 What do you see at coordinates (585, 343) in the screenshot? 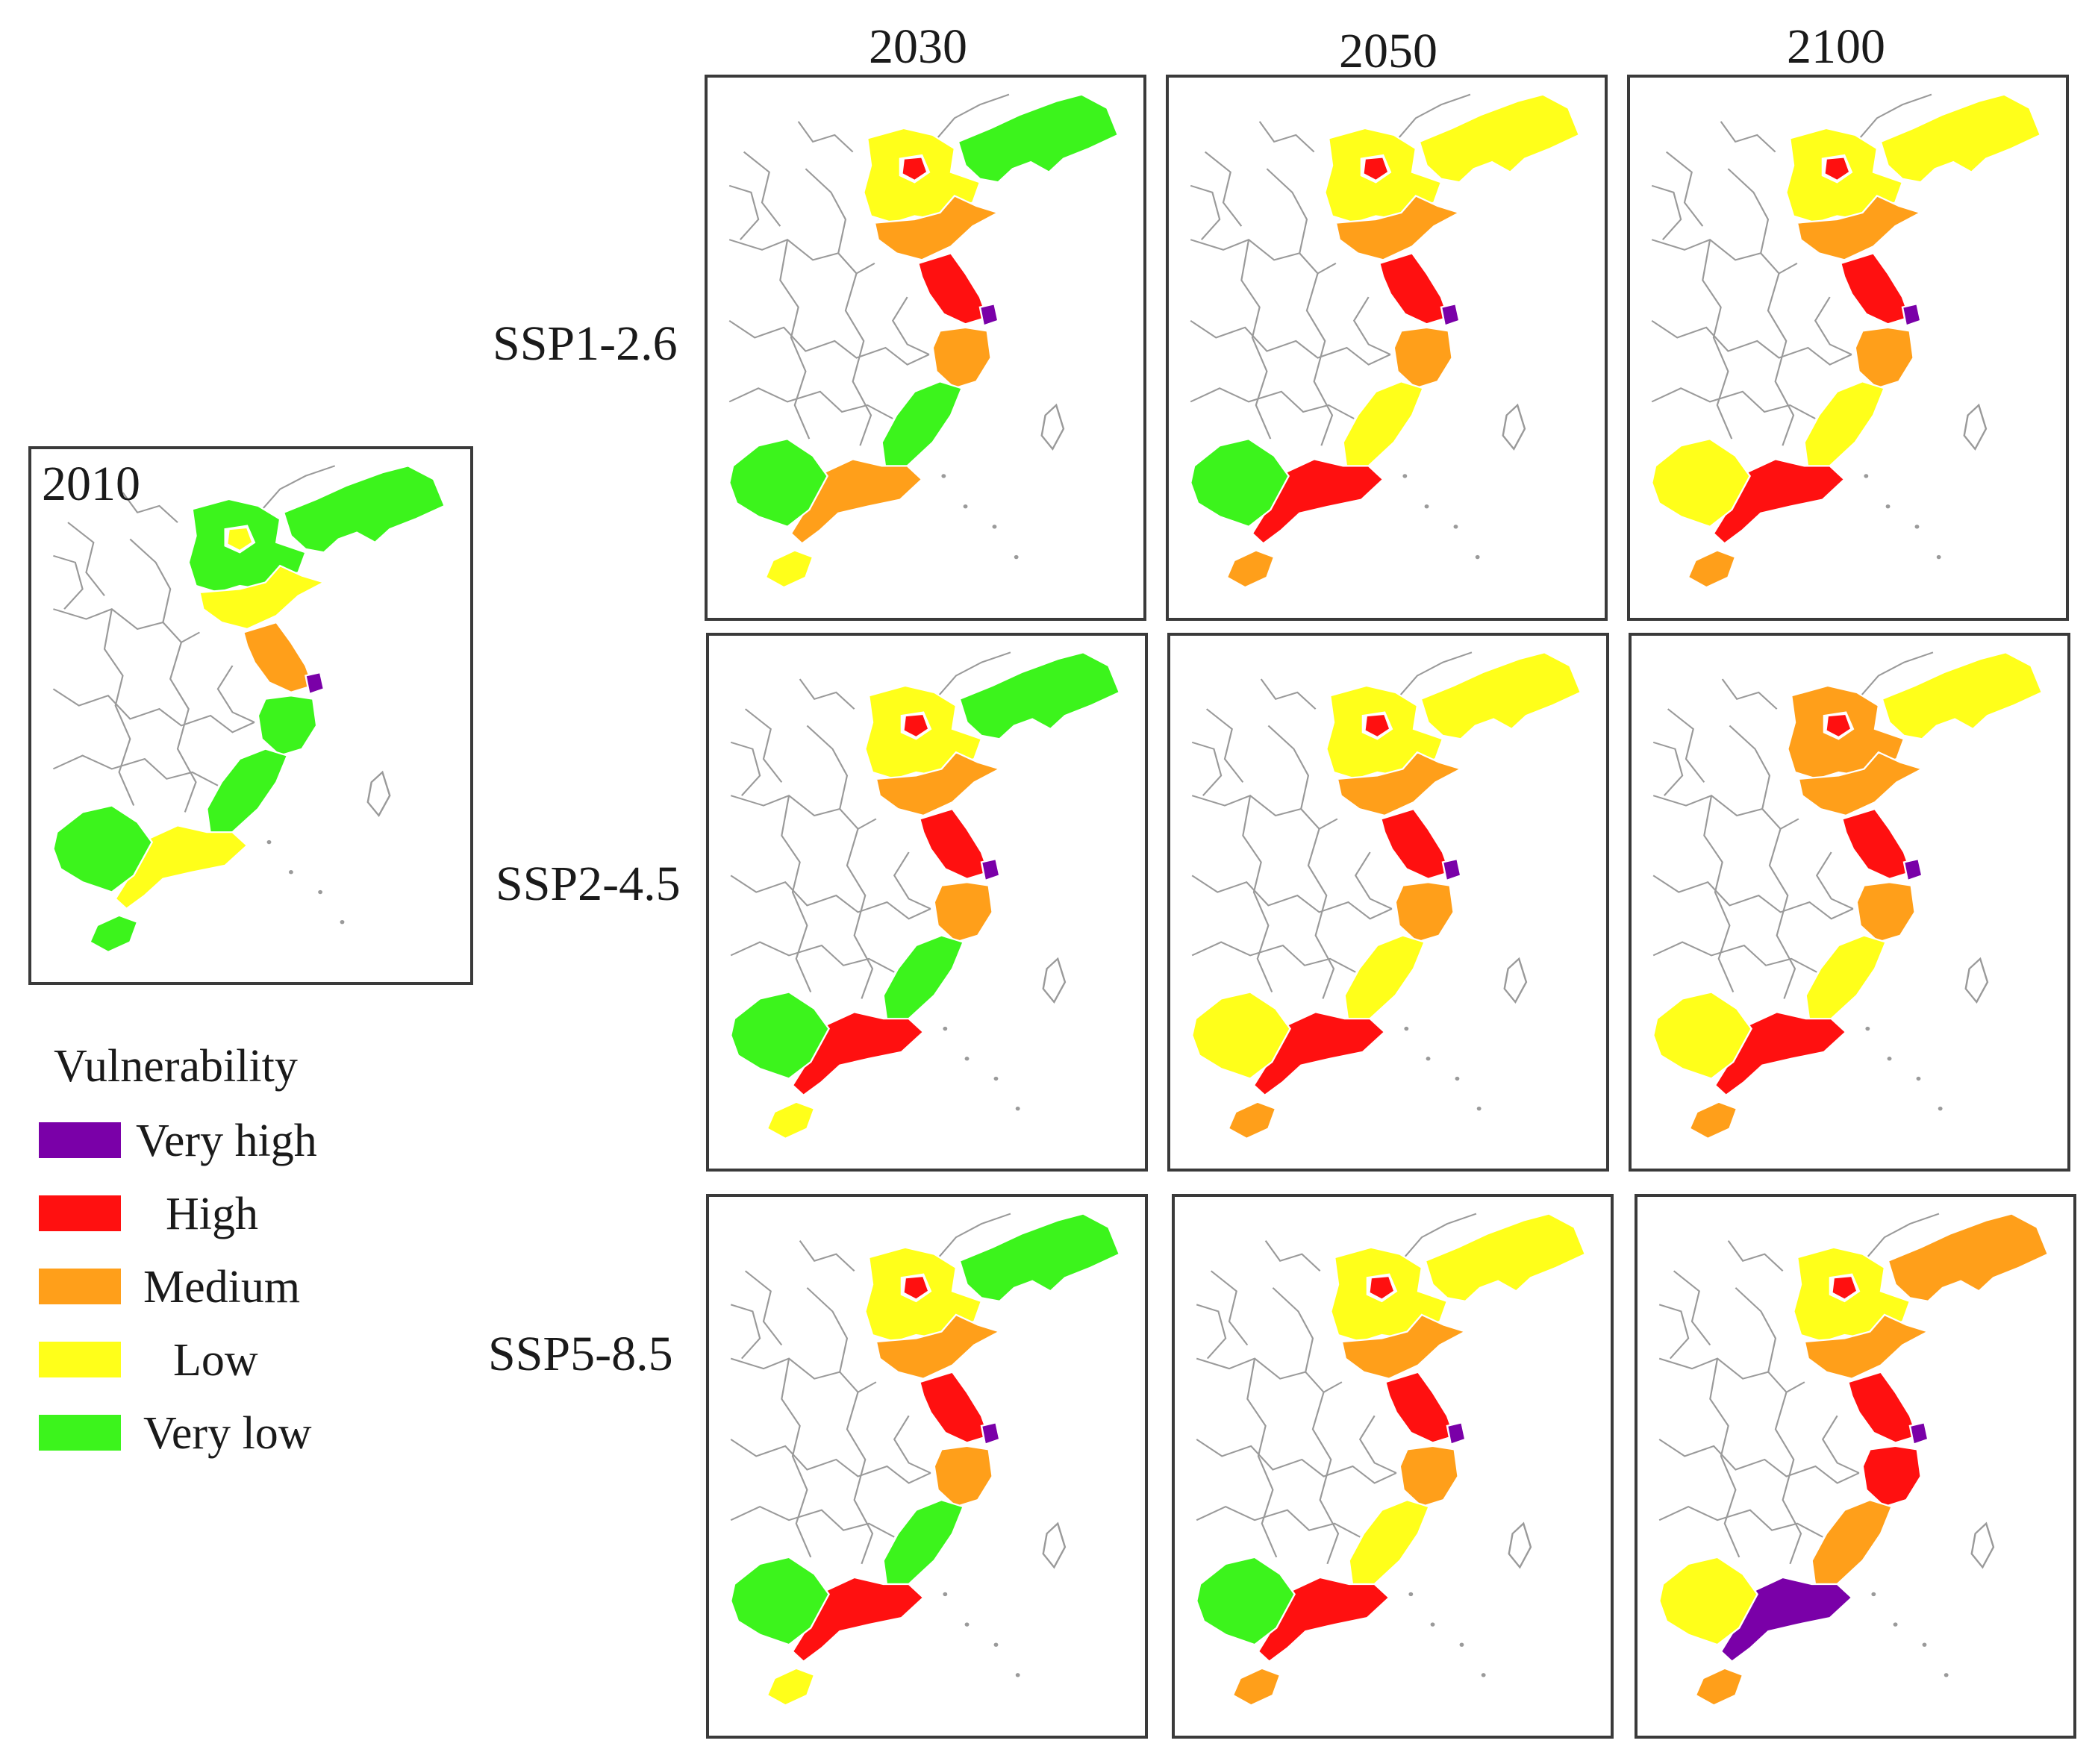
I see `row-label-ssp1: SSP1-2.6` at bounding box center [585, 343].